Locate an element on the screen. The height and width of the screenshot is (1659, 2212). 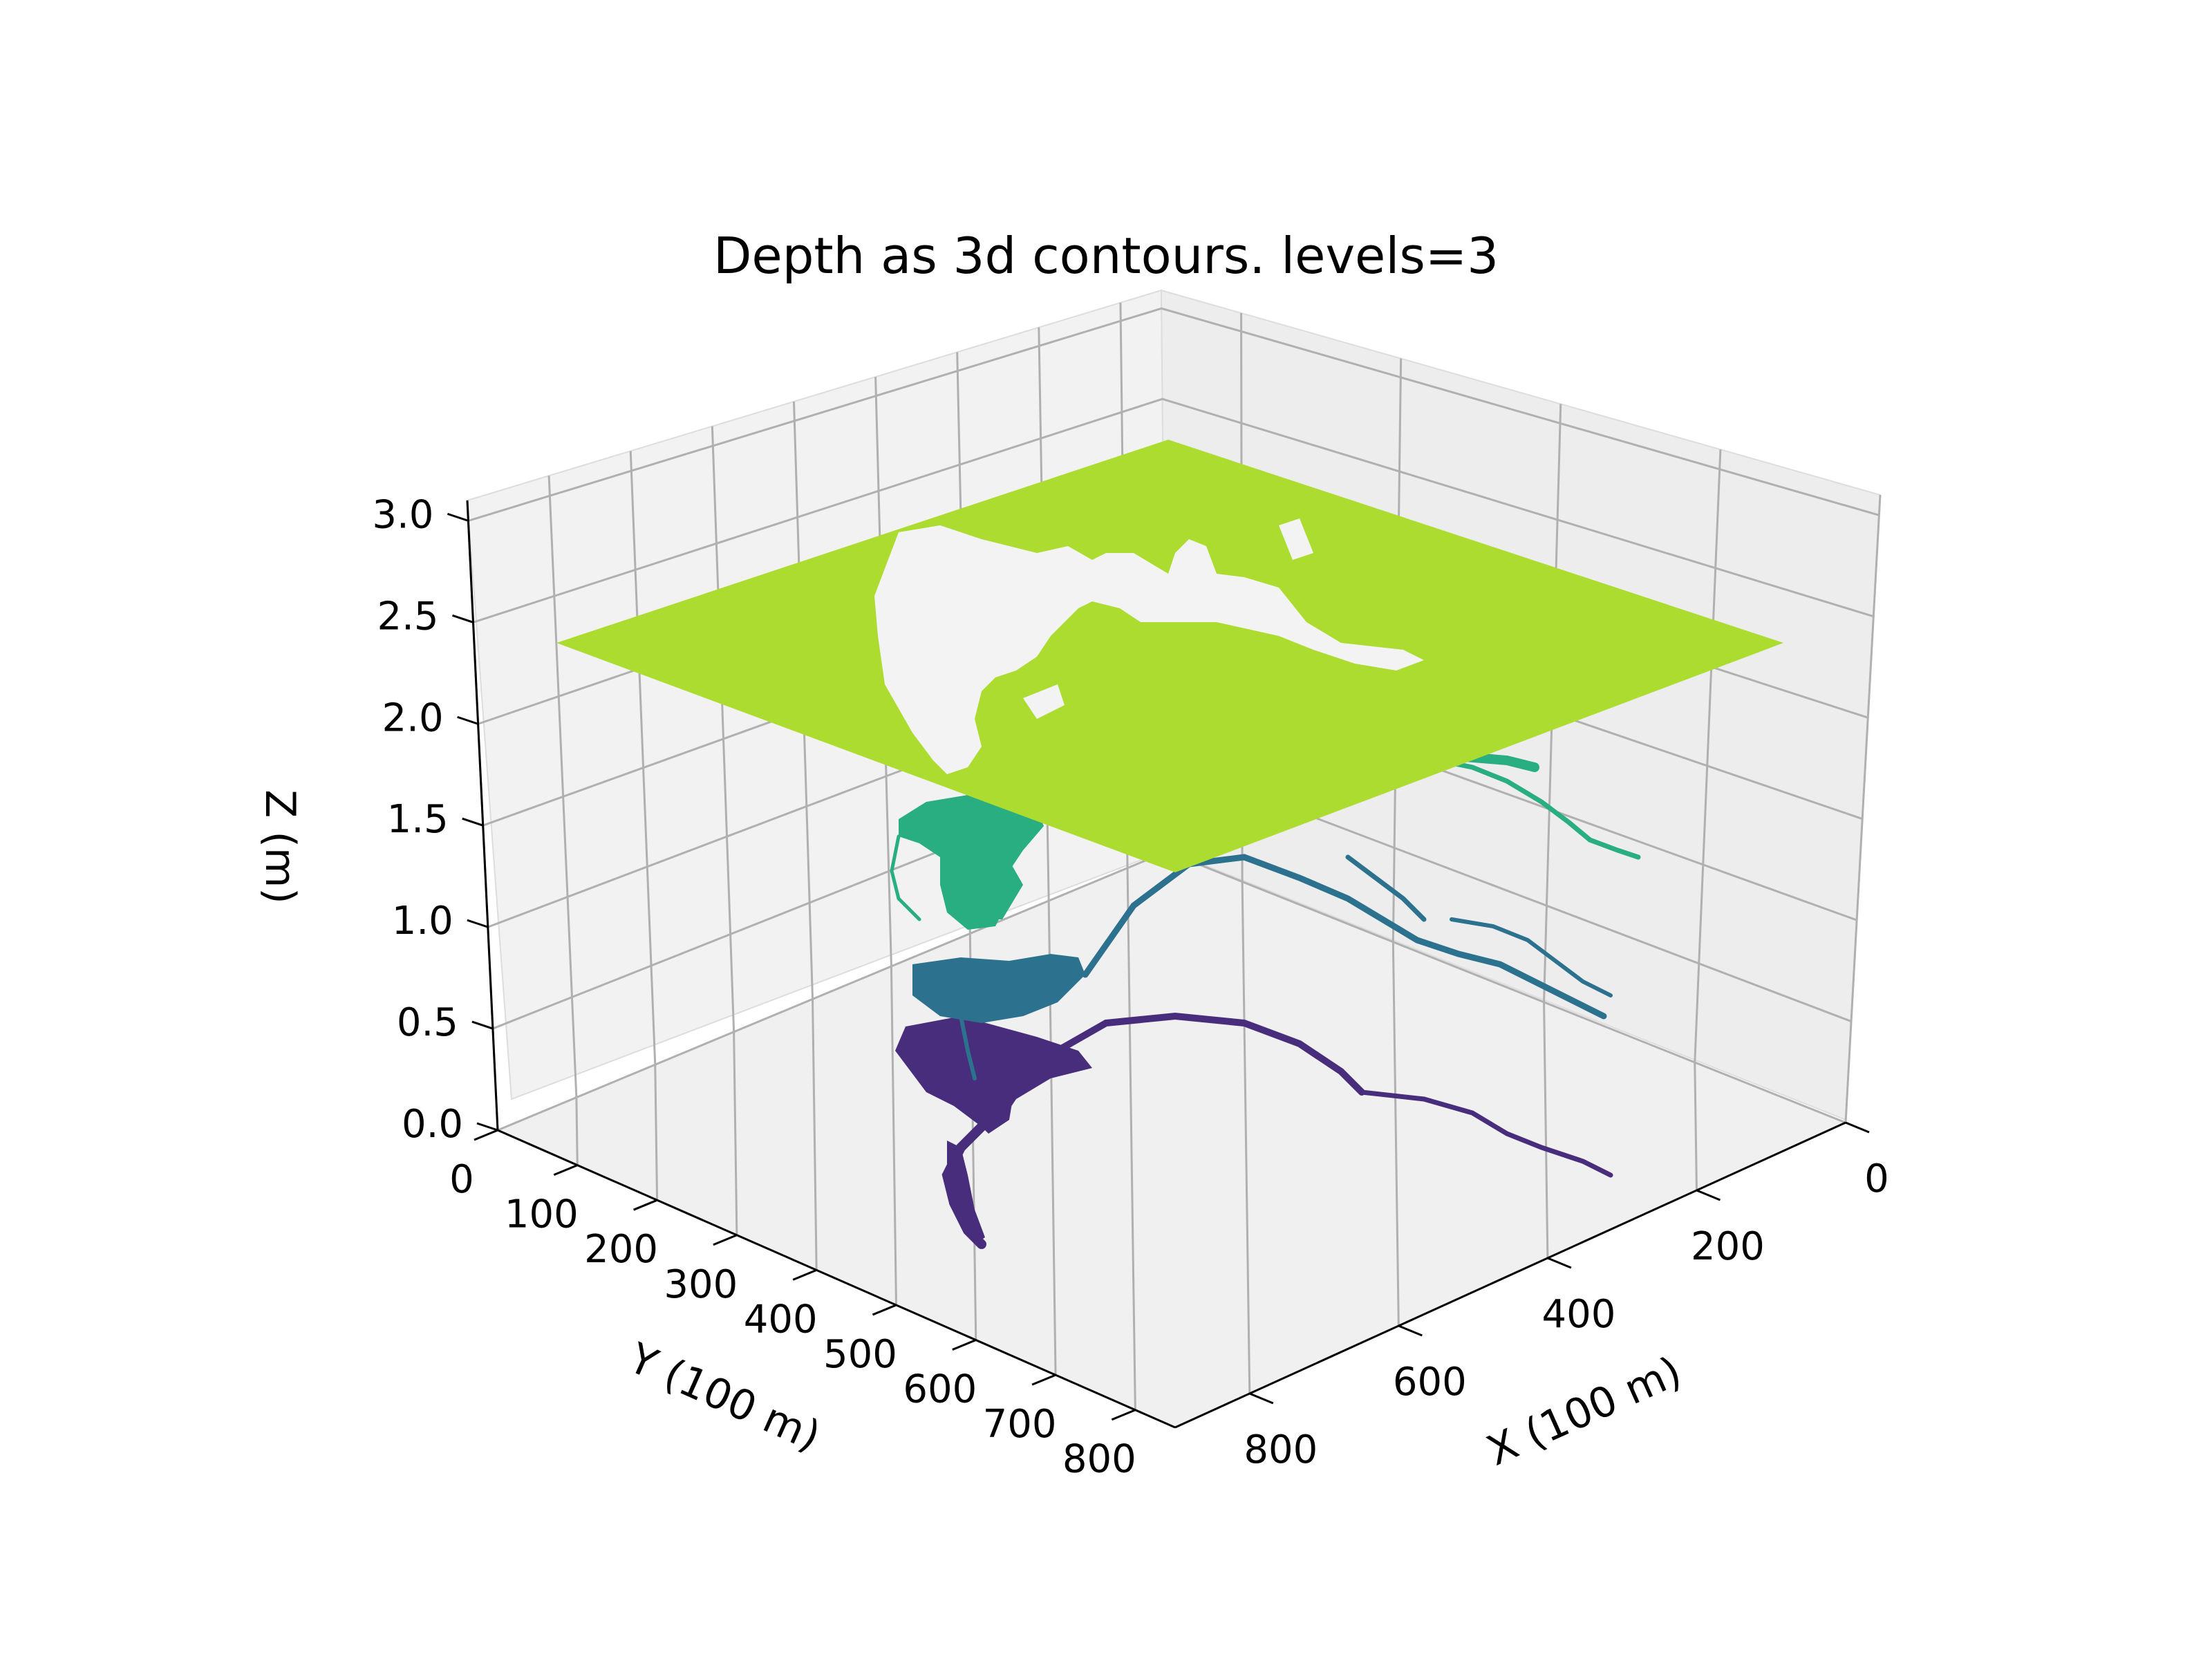
y-tick-label: 100 is located at coordinates (542, 1214).